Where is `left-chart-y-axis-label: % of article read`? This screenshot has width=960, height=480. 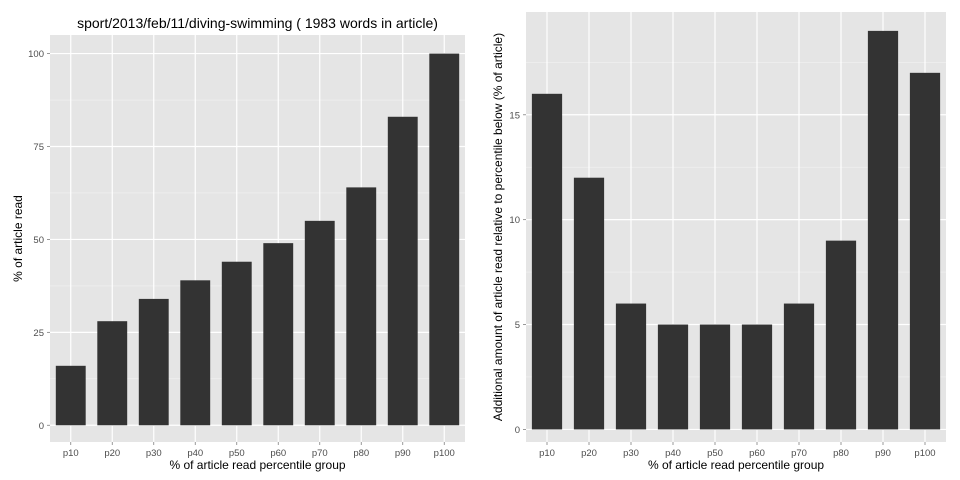 left-chart-y-axis-label: % of article read is located at coordinates (18, 238).